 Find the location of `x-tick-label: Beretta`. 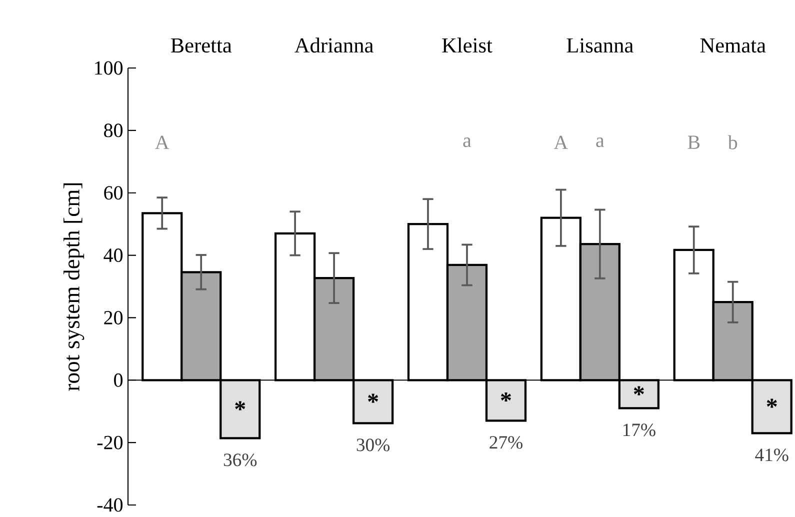

x-tick-label: Beretta is located at coordinates (201, 45).